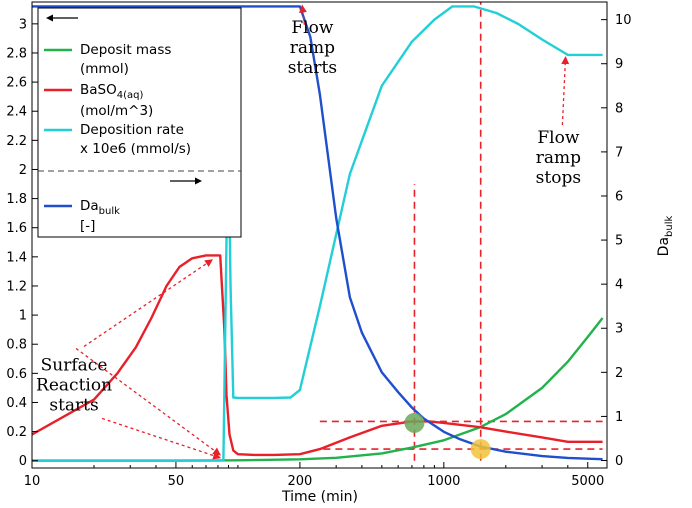 This screenshot has height=508, width=692. I want to click on legend-label-deposit-mass-line1: Deposit mass, so click(125, 50).